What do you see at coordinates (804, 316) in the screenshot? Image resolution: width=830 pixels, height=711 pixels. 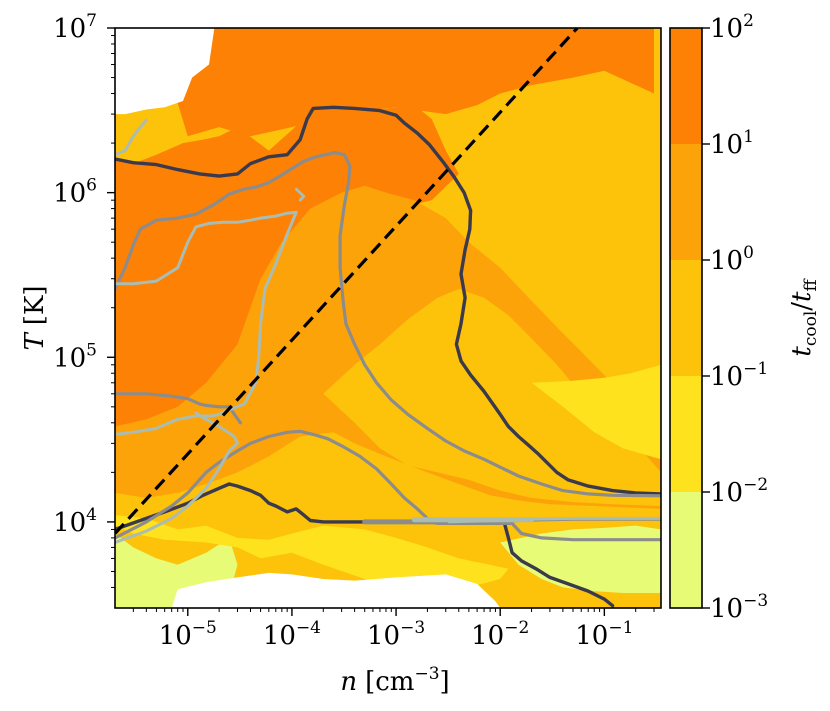 I see `colorbar-label: tcool/tff` at bounding box center [804, 316].